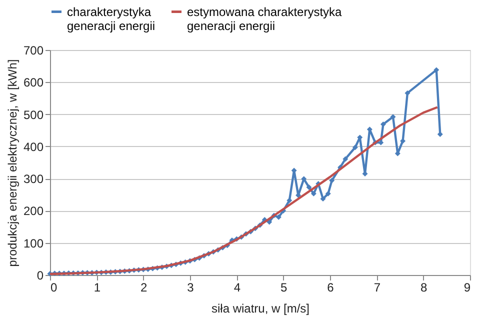 The width and height of the screenshot is (504, 335). Describe the element at coordinates (284, 287) in the screenshot. I see `x-tick-label: 5` at that location.